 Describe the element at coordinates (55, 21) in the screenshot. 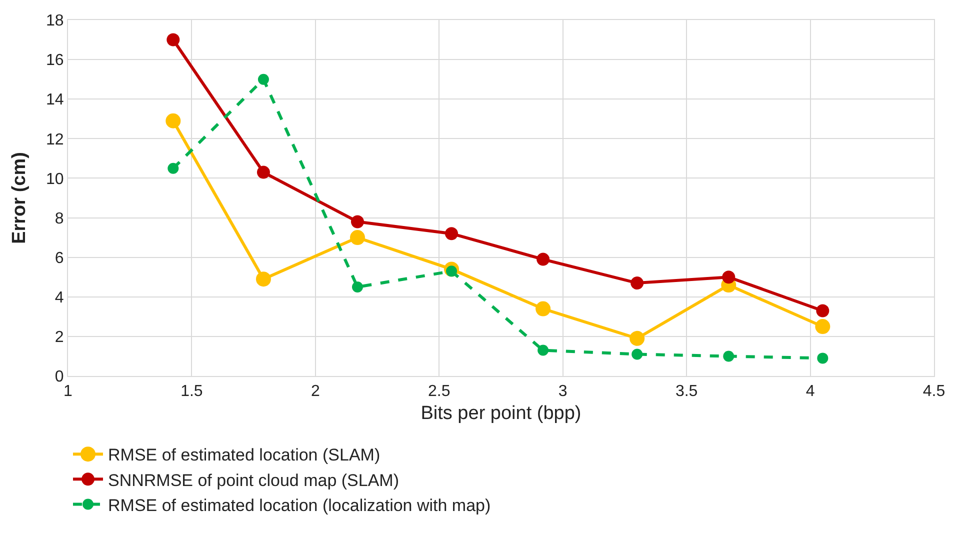

I see `y-tick-label: 18` at that location.